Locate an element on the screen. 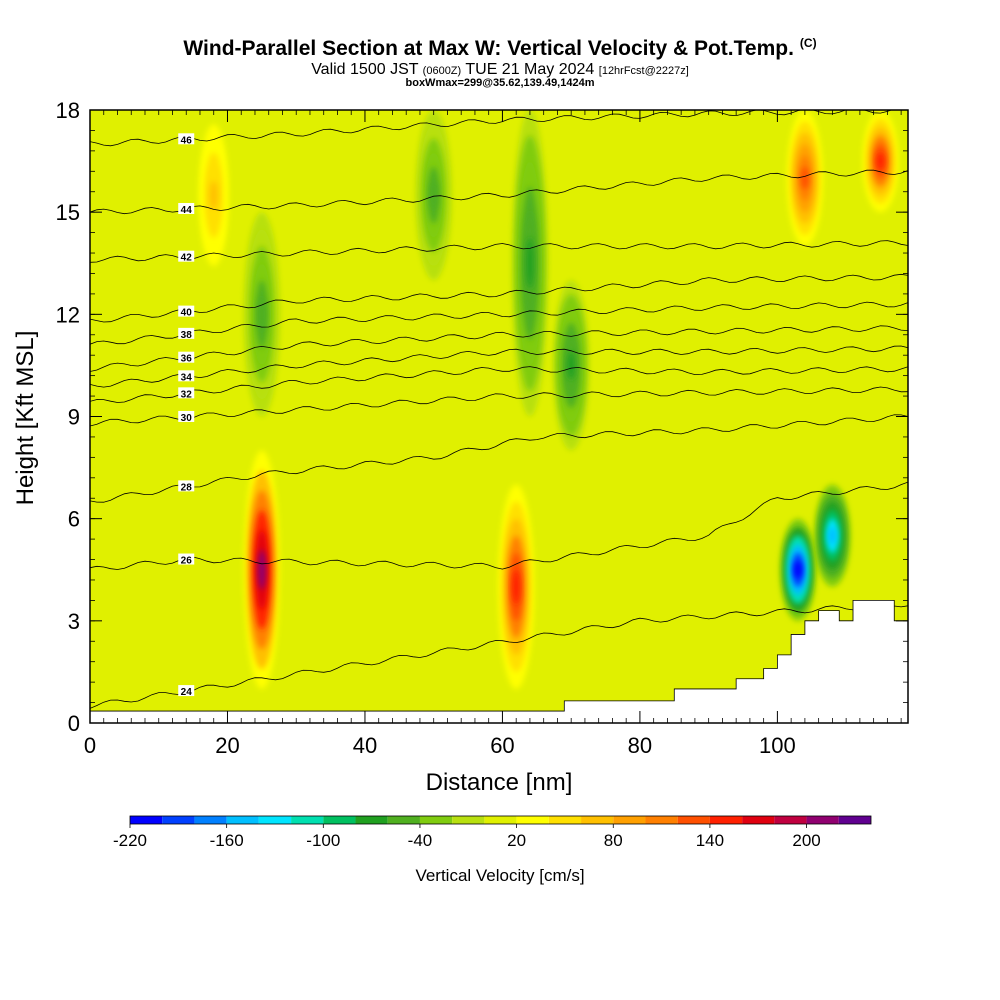 This screenshot has width=1000, height=1000. y-axis-label: Height [Kft MSL] is located at coordinates (25, 418).